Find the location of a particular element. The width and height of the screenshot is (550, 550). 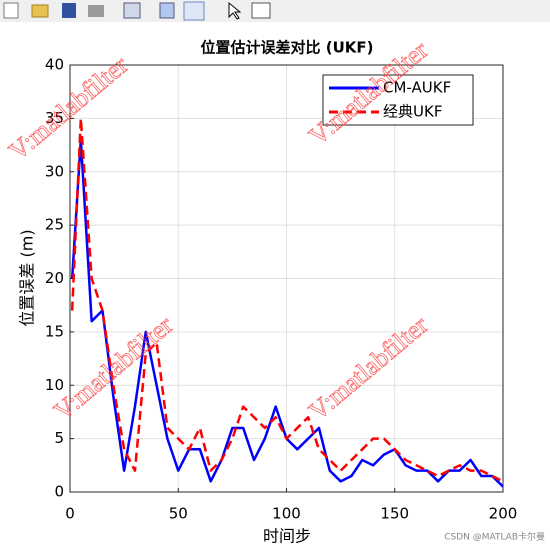

toolbar is located at coordinates (275, 11).